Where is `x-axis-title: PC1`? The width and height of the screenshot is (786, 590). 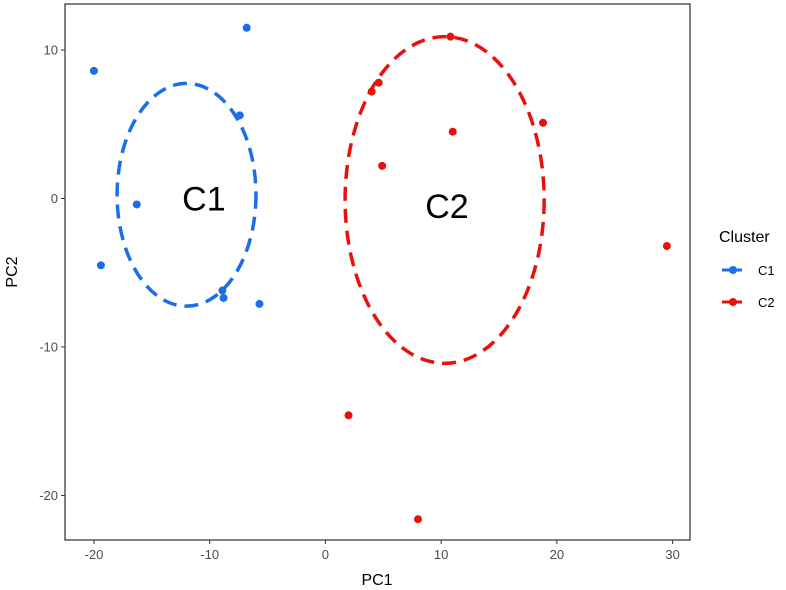 x-axis-title: PC1 is located at coordinates (376, 580).